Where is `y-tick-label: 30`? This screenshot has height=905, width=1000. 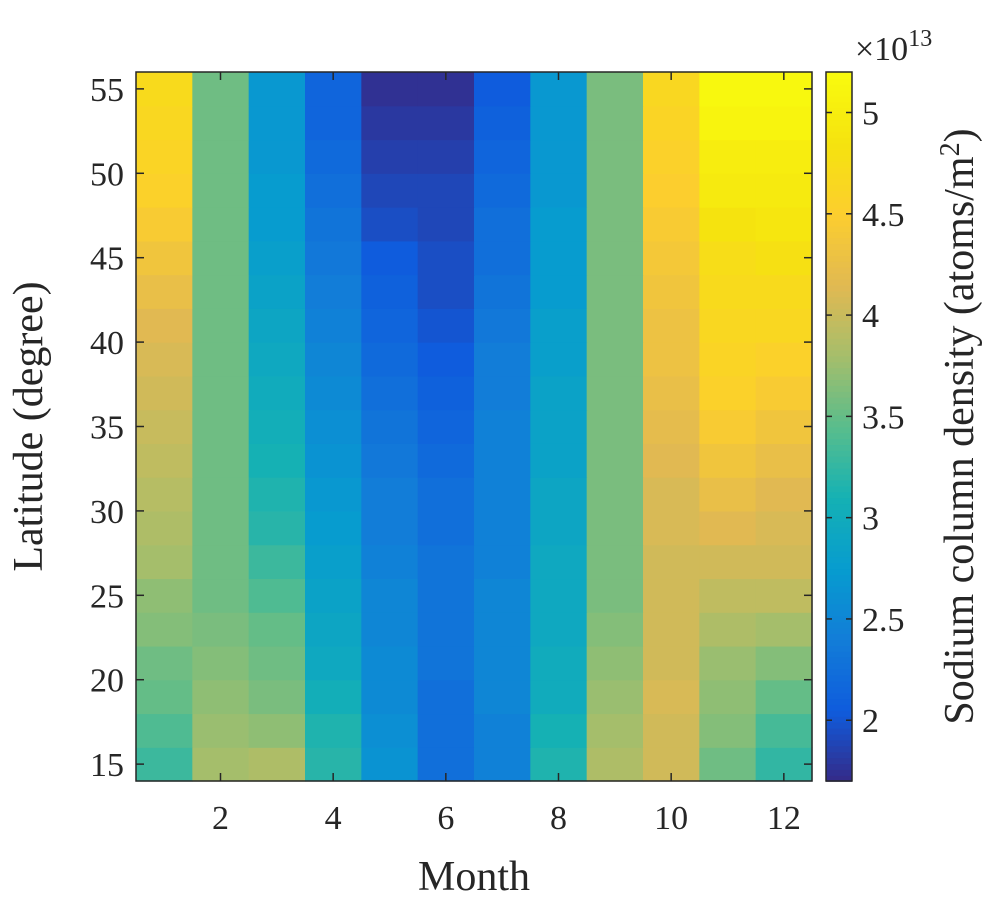 y-tick-label: 30 is located at coordinates (107, 512).